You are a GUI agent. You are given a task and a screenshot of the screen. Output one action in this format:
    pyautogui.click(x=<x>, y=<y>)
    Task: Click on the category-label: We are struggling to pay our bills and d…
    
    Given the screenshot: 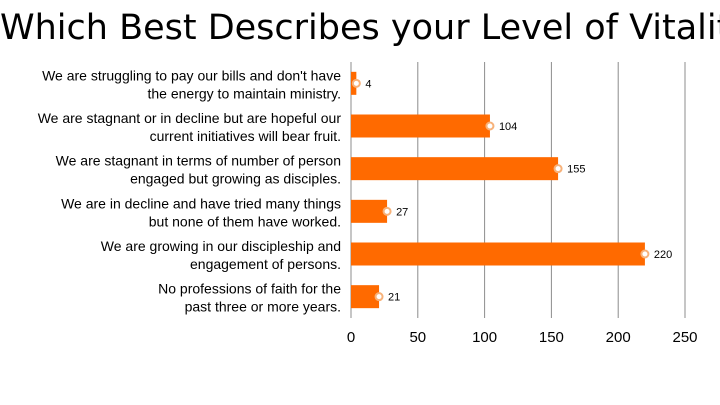 What is the action you would take?
    pyautogui.click(x=191, y=75)
    